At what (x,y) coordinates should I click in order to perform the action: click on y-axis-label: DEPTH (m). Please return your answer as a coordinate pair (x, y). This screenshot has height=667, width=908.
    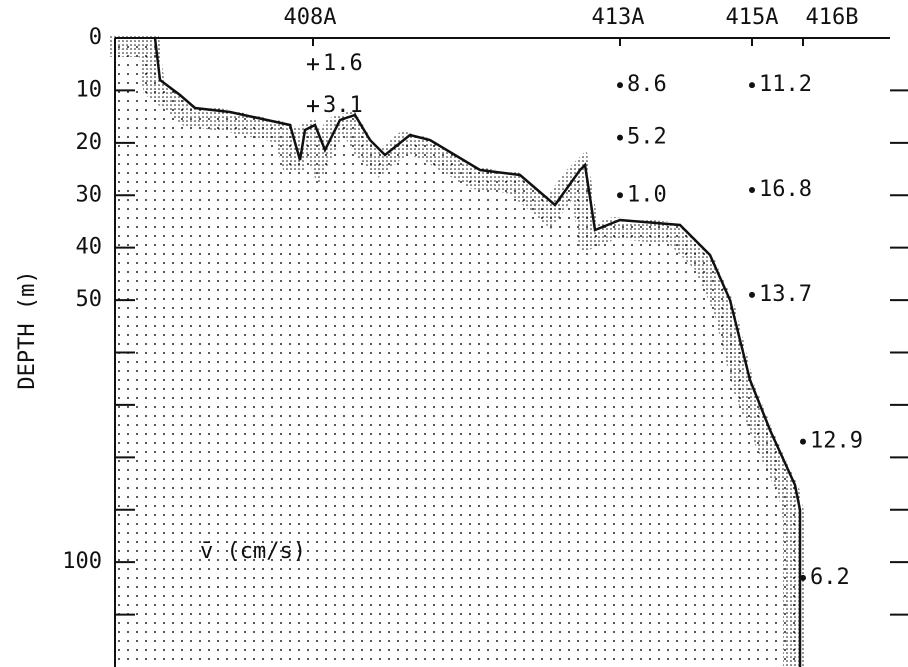
    Looking at the image, I should click on (27, 329).